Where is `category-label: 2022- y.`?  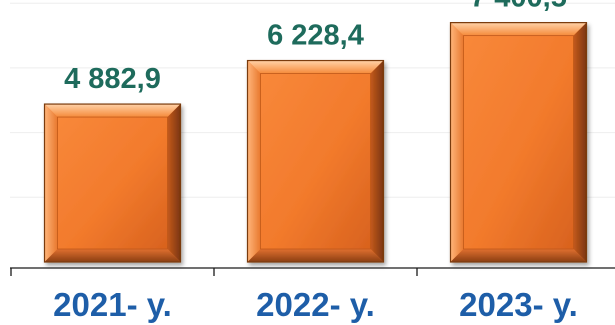 category-label: 2022- y. is located at coordinates (315, 304).